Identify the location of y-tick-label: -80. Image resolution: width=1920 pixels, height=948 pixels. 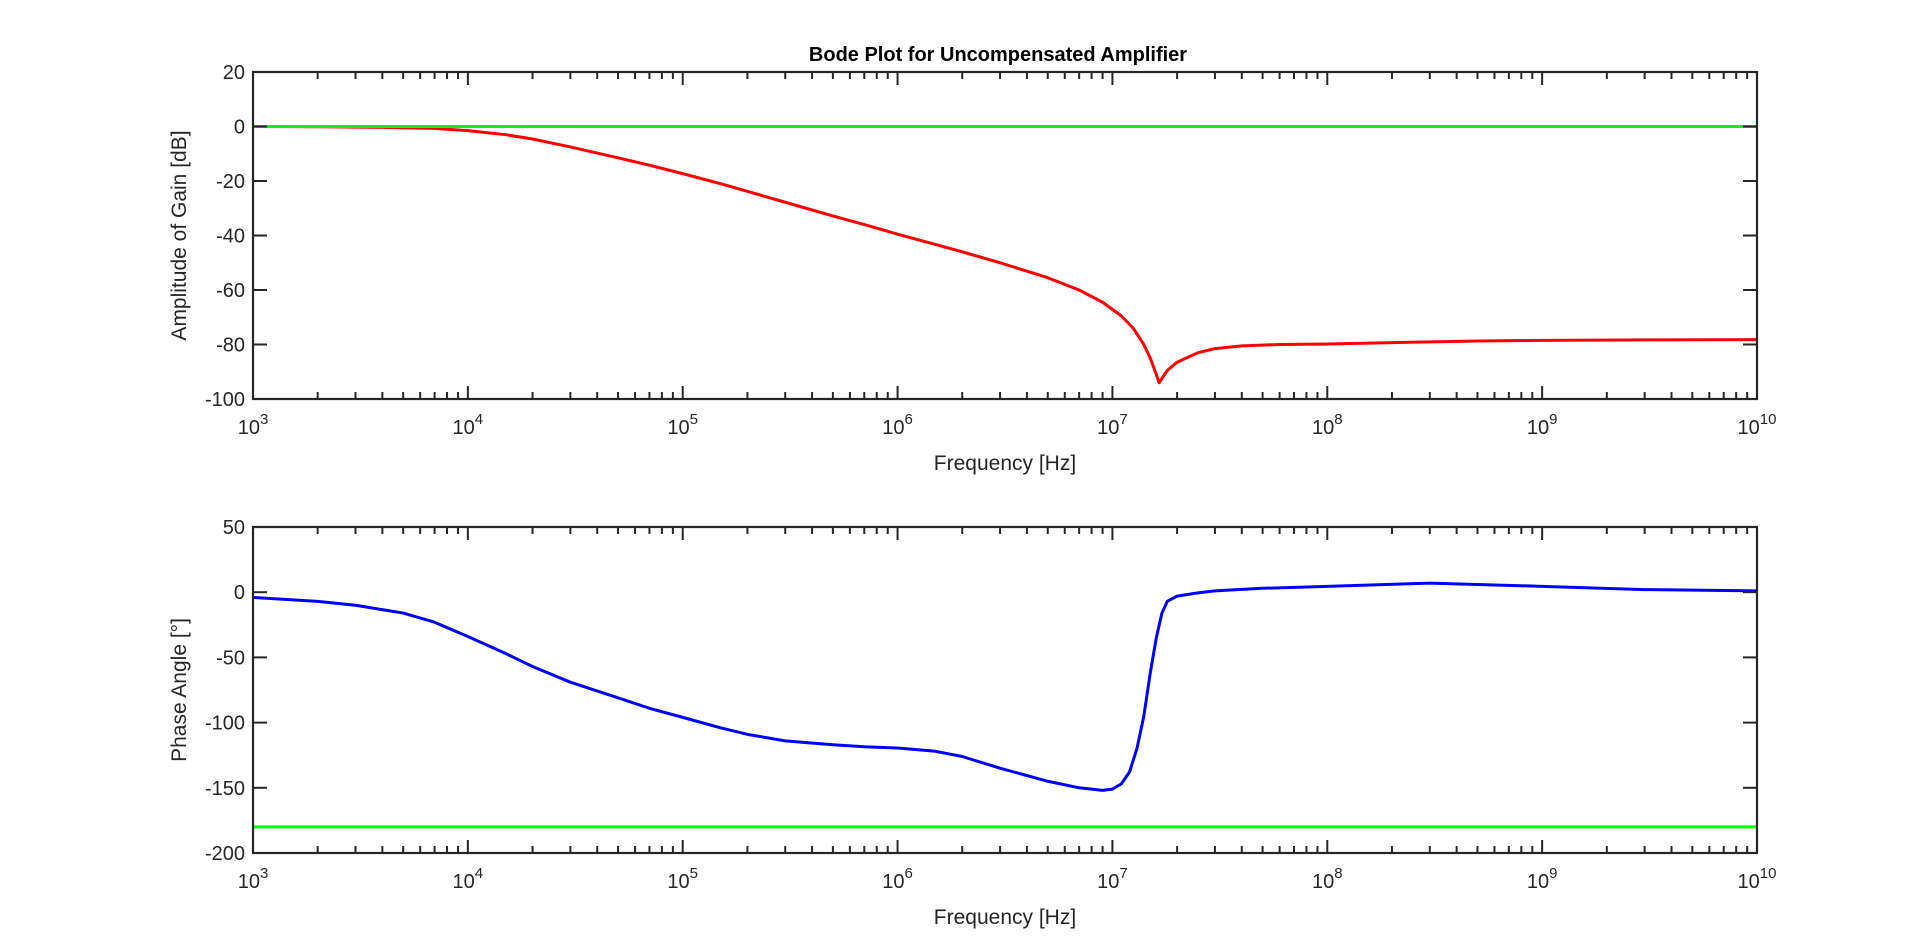
(230, 346).